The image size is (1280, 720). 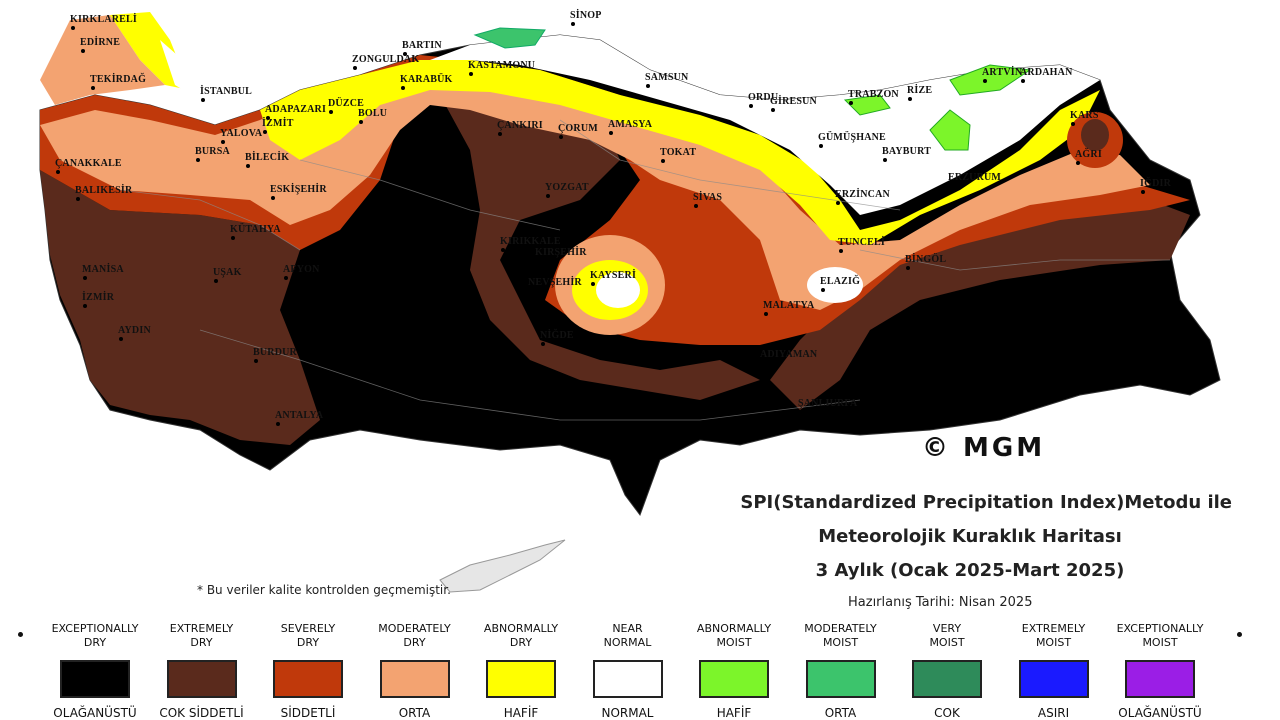 I want to click on region-near-normal-north, so click(x=765, y=125).